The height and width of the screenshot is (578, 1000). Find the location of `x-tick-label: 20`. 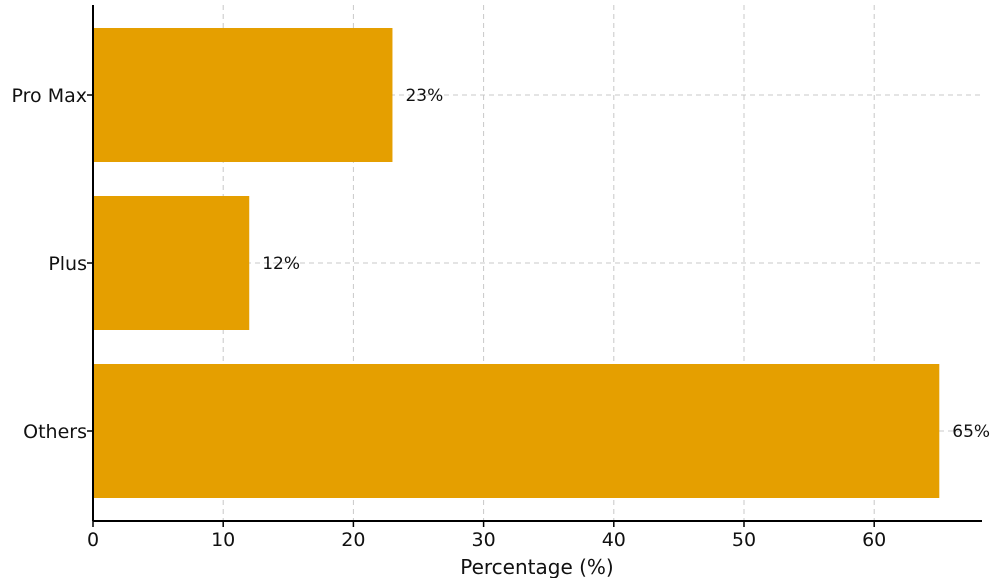

x-tick-label: 20 is located at coordinates (353, 540).